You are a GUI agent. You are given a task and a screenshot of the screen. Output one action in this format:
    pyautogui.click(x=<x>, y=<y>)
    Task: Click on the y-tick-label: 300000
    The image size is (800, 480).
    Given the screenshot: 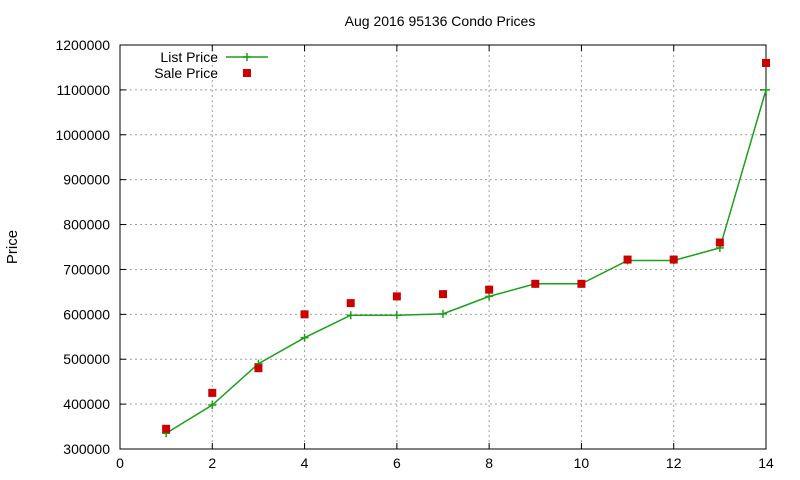 What is the action you would take?
    pyautogui.click(x=86, y=449)
    